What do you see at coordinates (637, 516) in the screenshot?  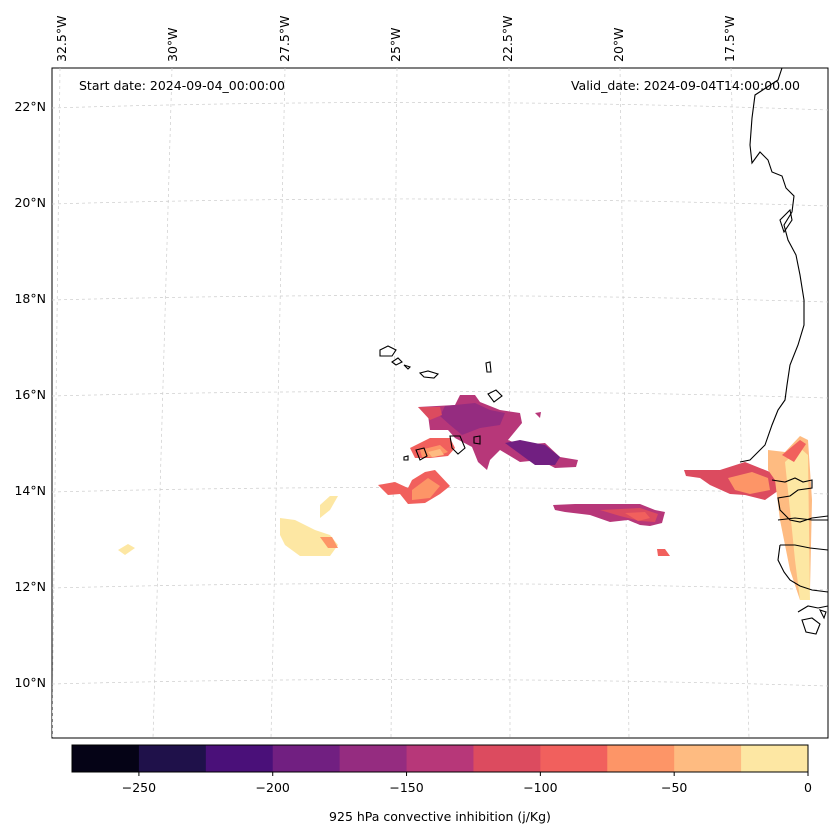 I see `cin-patch-13n-core` at bounding box center [637, 516].